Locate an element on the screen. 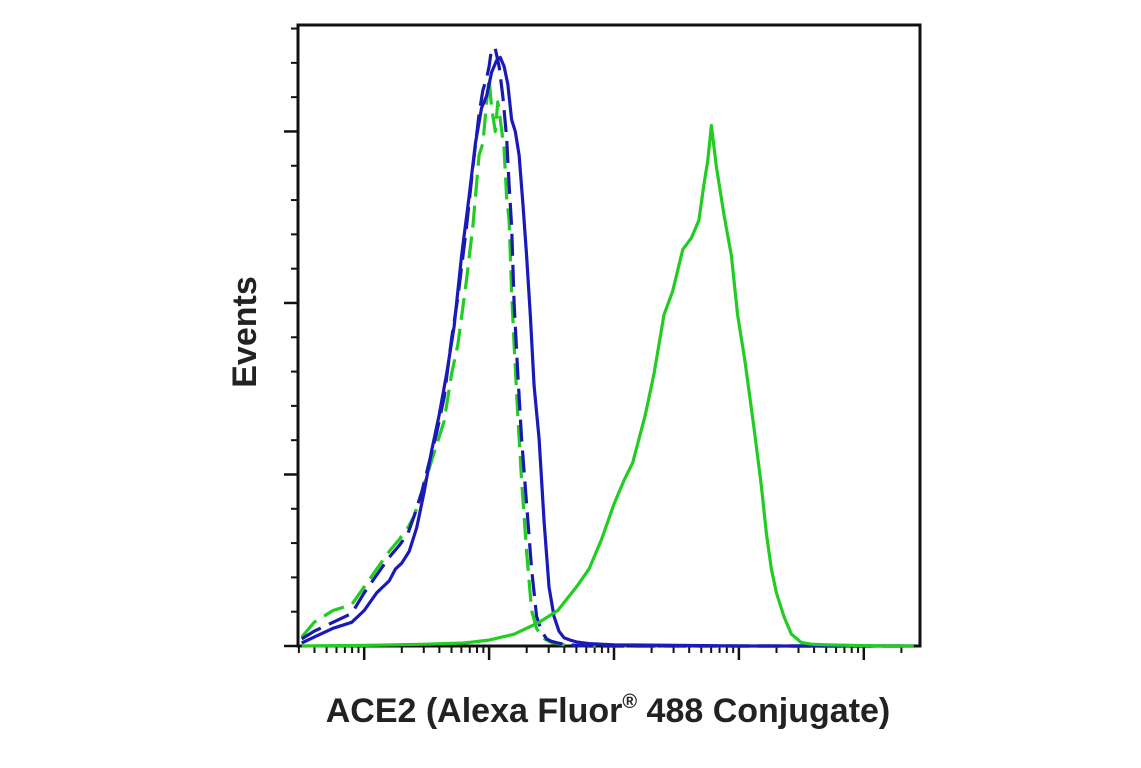  x-axis-title-registered-mark: ® is located at coordinates (629, 702).